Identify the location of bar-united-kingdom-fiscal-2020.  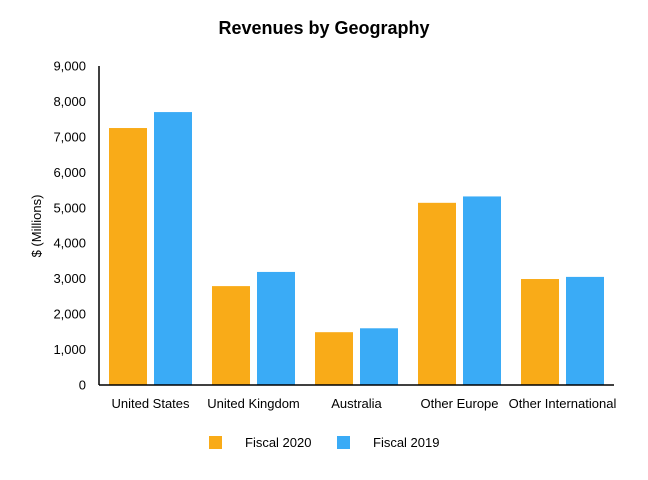
(231, 335).